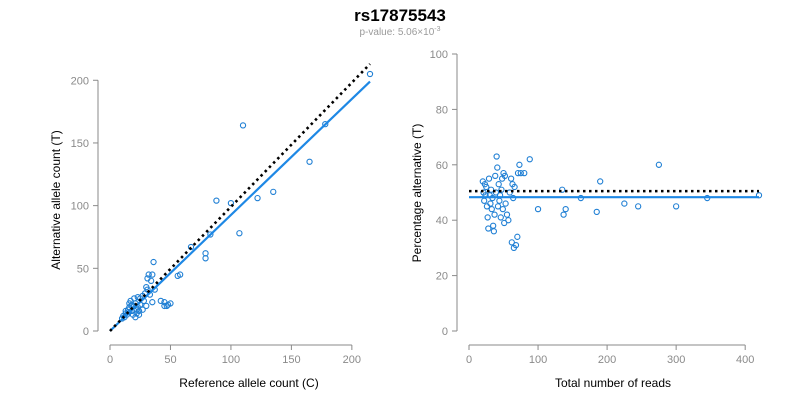 The width and height of the screenshot is (800, 400). Describe the element at coordinates (352, 360) in the screenshot. I see `counts-x-tick-label: 200` at that location.